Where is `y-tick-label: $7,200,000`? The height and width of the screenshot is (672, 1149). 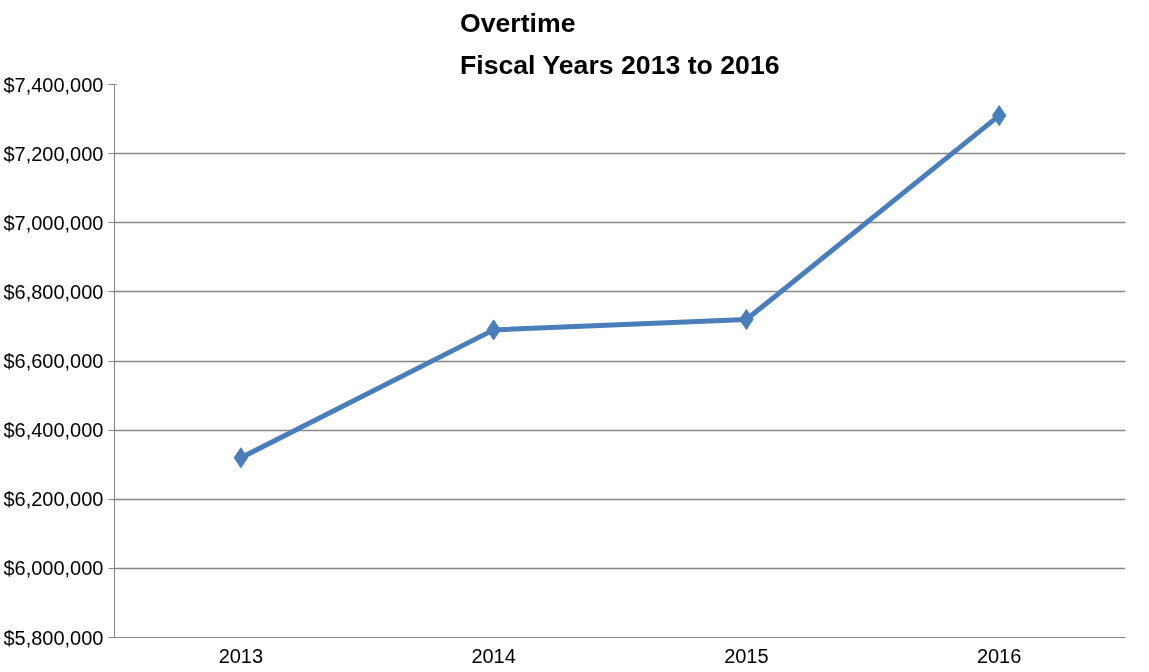 y-tick-label: $7,200,000 is located at coordinates (53, 153).